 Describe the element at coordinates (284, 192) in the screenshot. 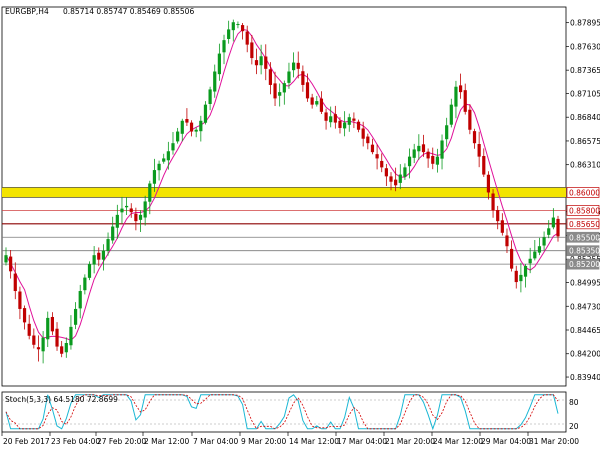

I see `level-zone-0.86000` at that location.